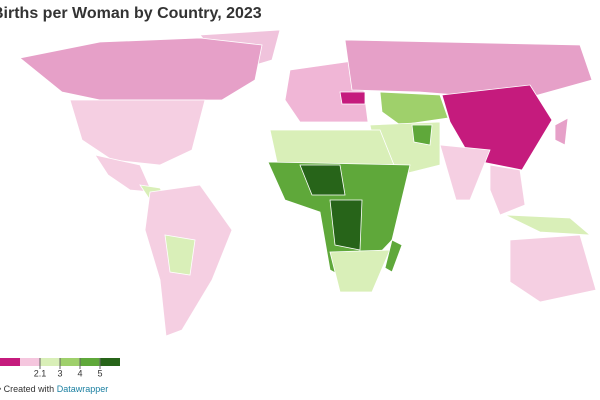  I want to click on bolivia-paraguay, so click(180, 255).